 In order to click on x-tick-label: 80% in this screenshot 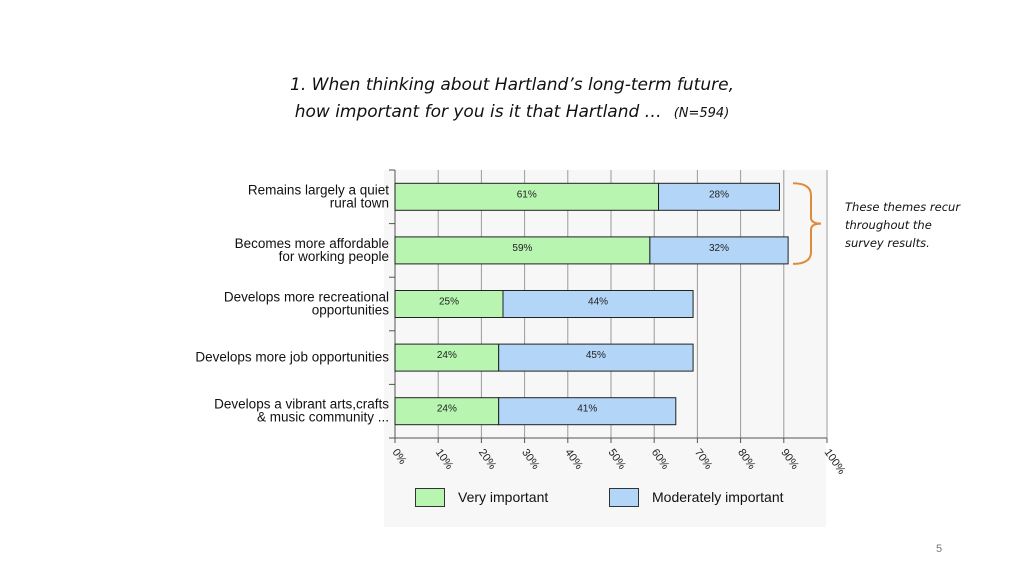, I will do `click(746, 459)`.